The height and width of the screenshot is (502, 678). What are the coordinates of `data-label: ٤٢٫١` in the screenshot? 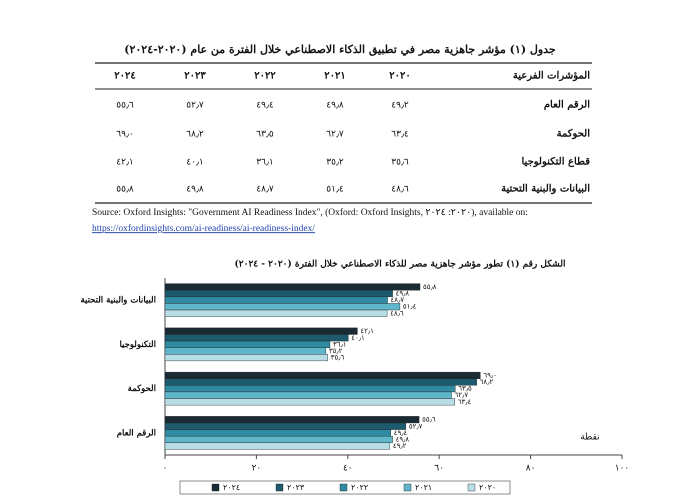 It's located at (367, 331).